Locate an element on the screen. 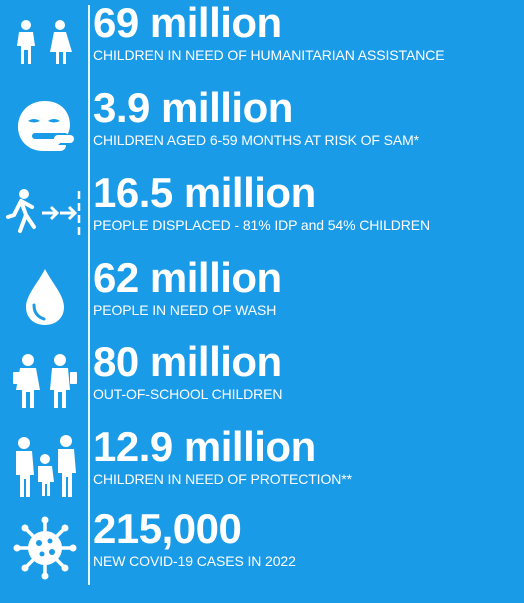 The image size is (524, 603). stat-row: 62 million PEOPLE IN NEED OF WASH is located at coordinates (262, 297).